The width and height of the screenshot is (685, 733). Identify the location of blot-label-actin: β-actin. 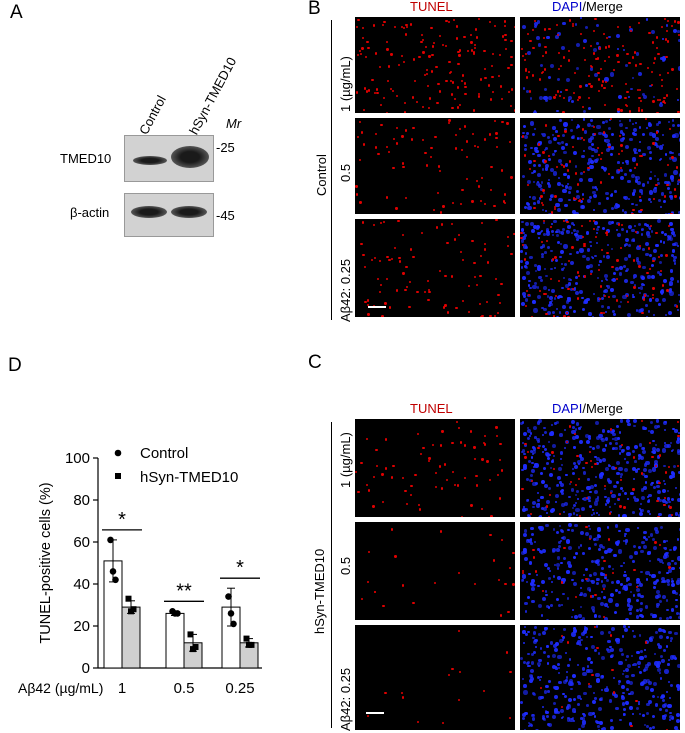
(90, 212).